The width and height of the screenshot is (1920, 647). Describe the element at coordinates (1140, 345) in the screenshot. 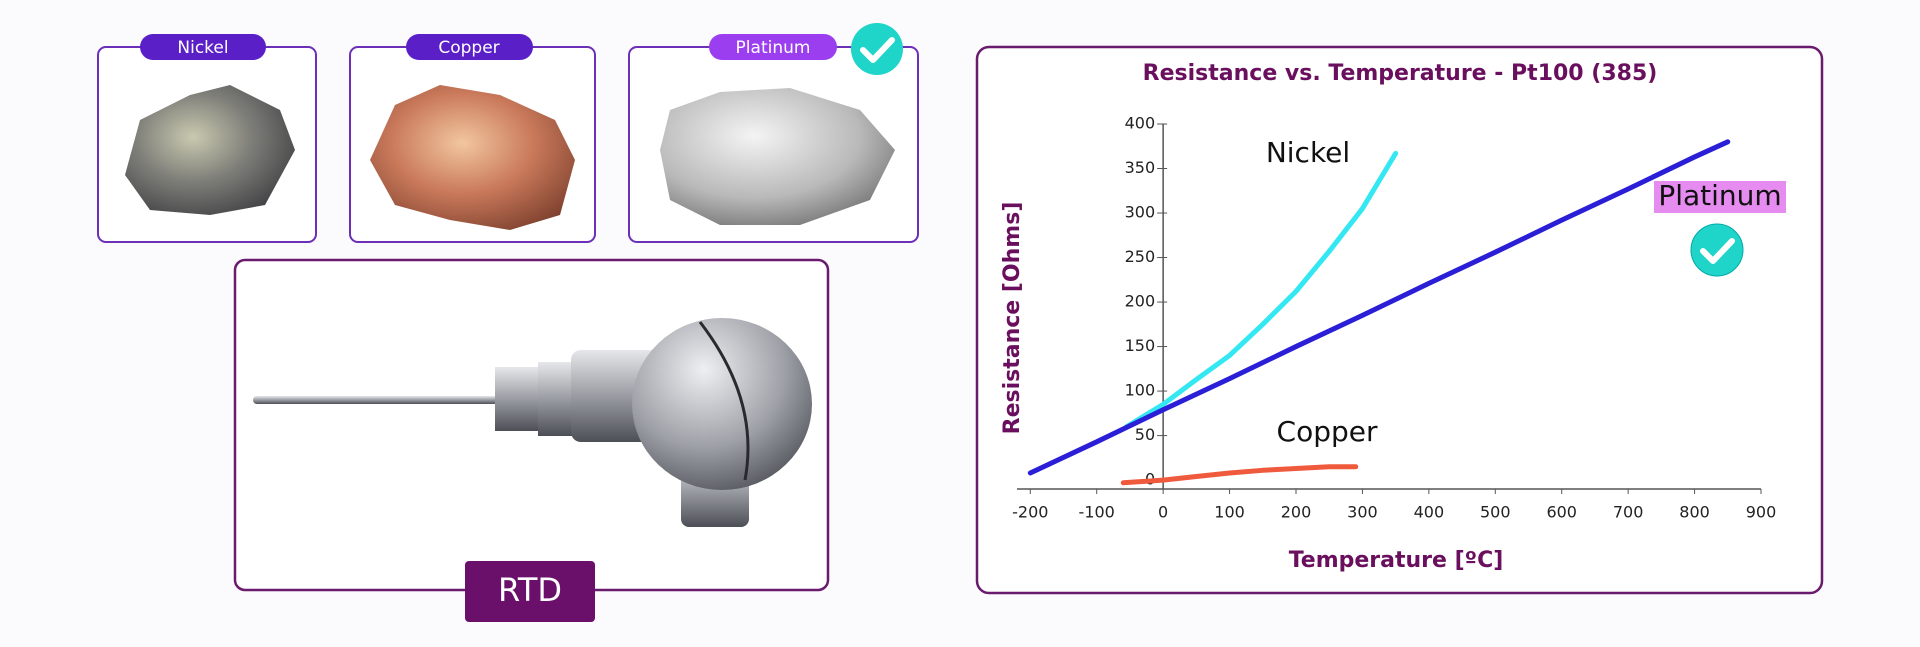

I see `y-tick-label: 150` at that location.